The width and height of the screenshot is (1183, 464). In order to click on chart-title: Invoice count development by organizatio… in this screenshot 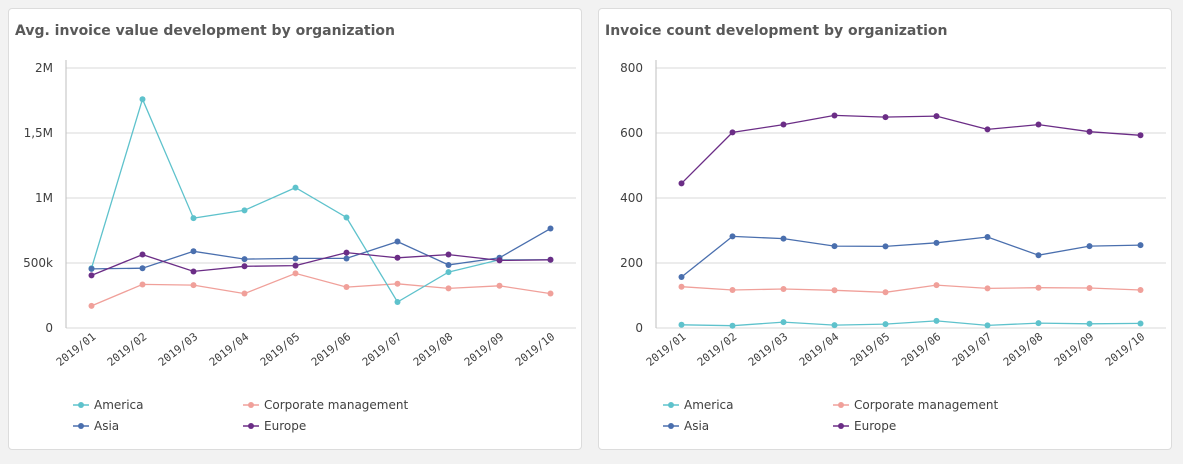, I will do `click(776, 31)`.